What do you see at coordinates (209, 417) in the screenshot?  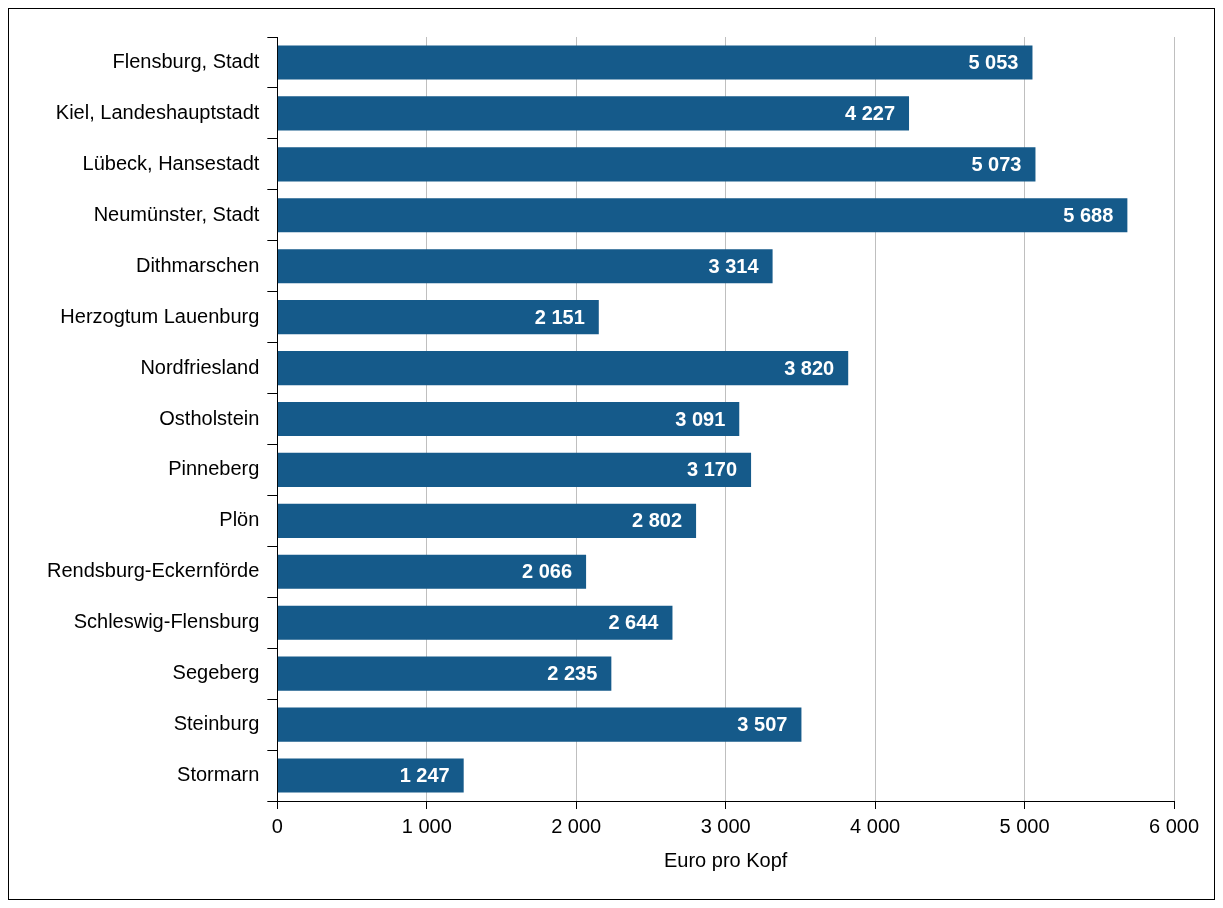 I see `y-tick-label: Ostholstein` at bounding box center [209, 417].